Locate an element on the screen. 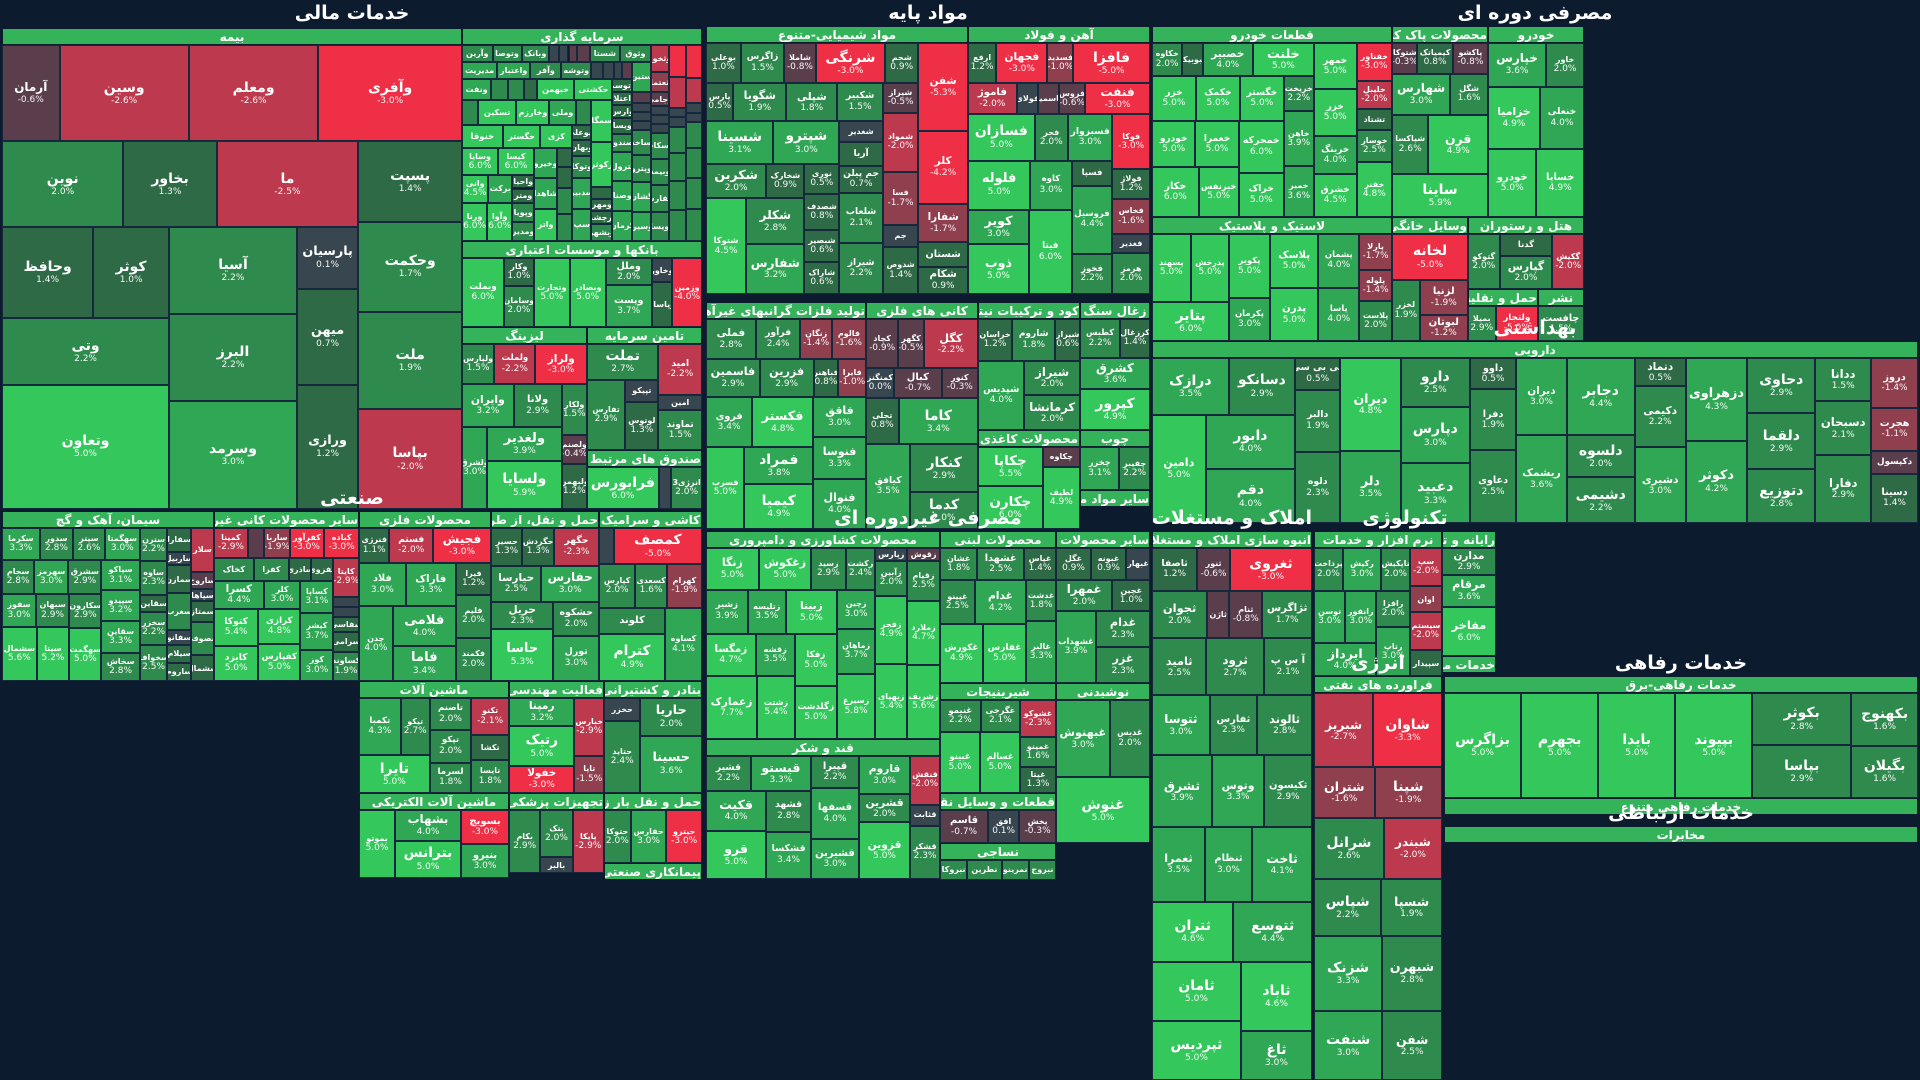  industry-header: خودرو is located at coordinates (1536, 34).